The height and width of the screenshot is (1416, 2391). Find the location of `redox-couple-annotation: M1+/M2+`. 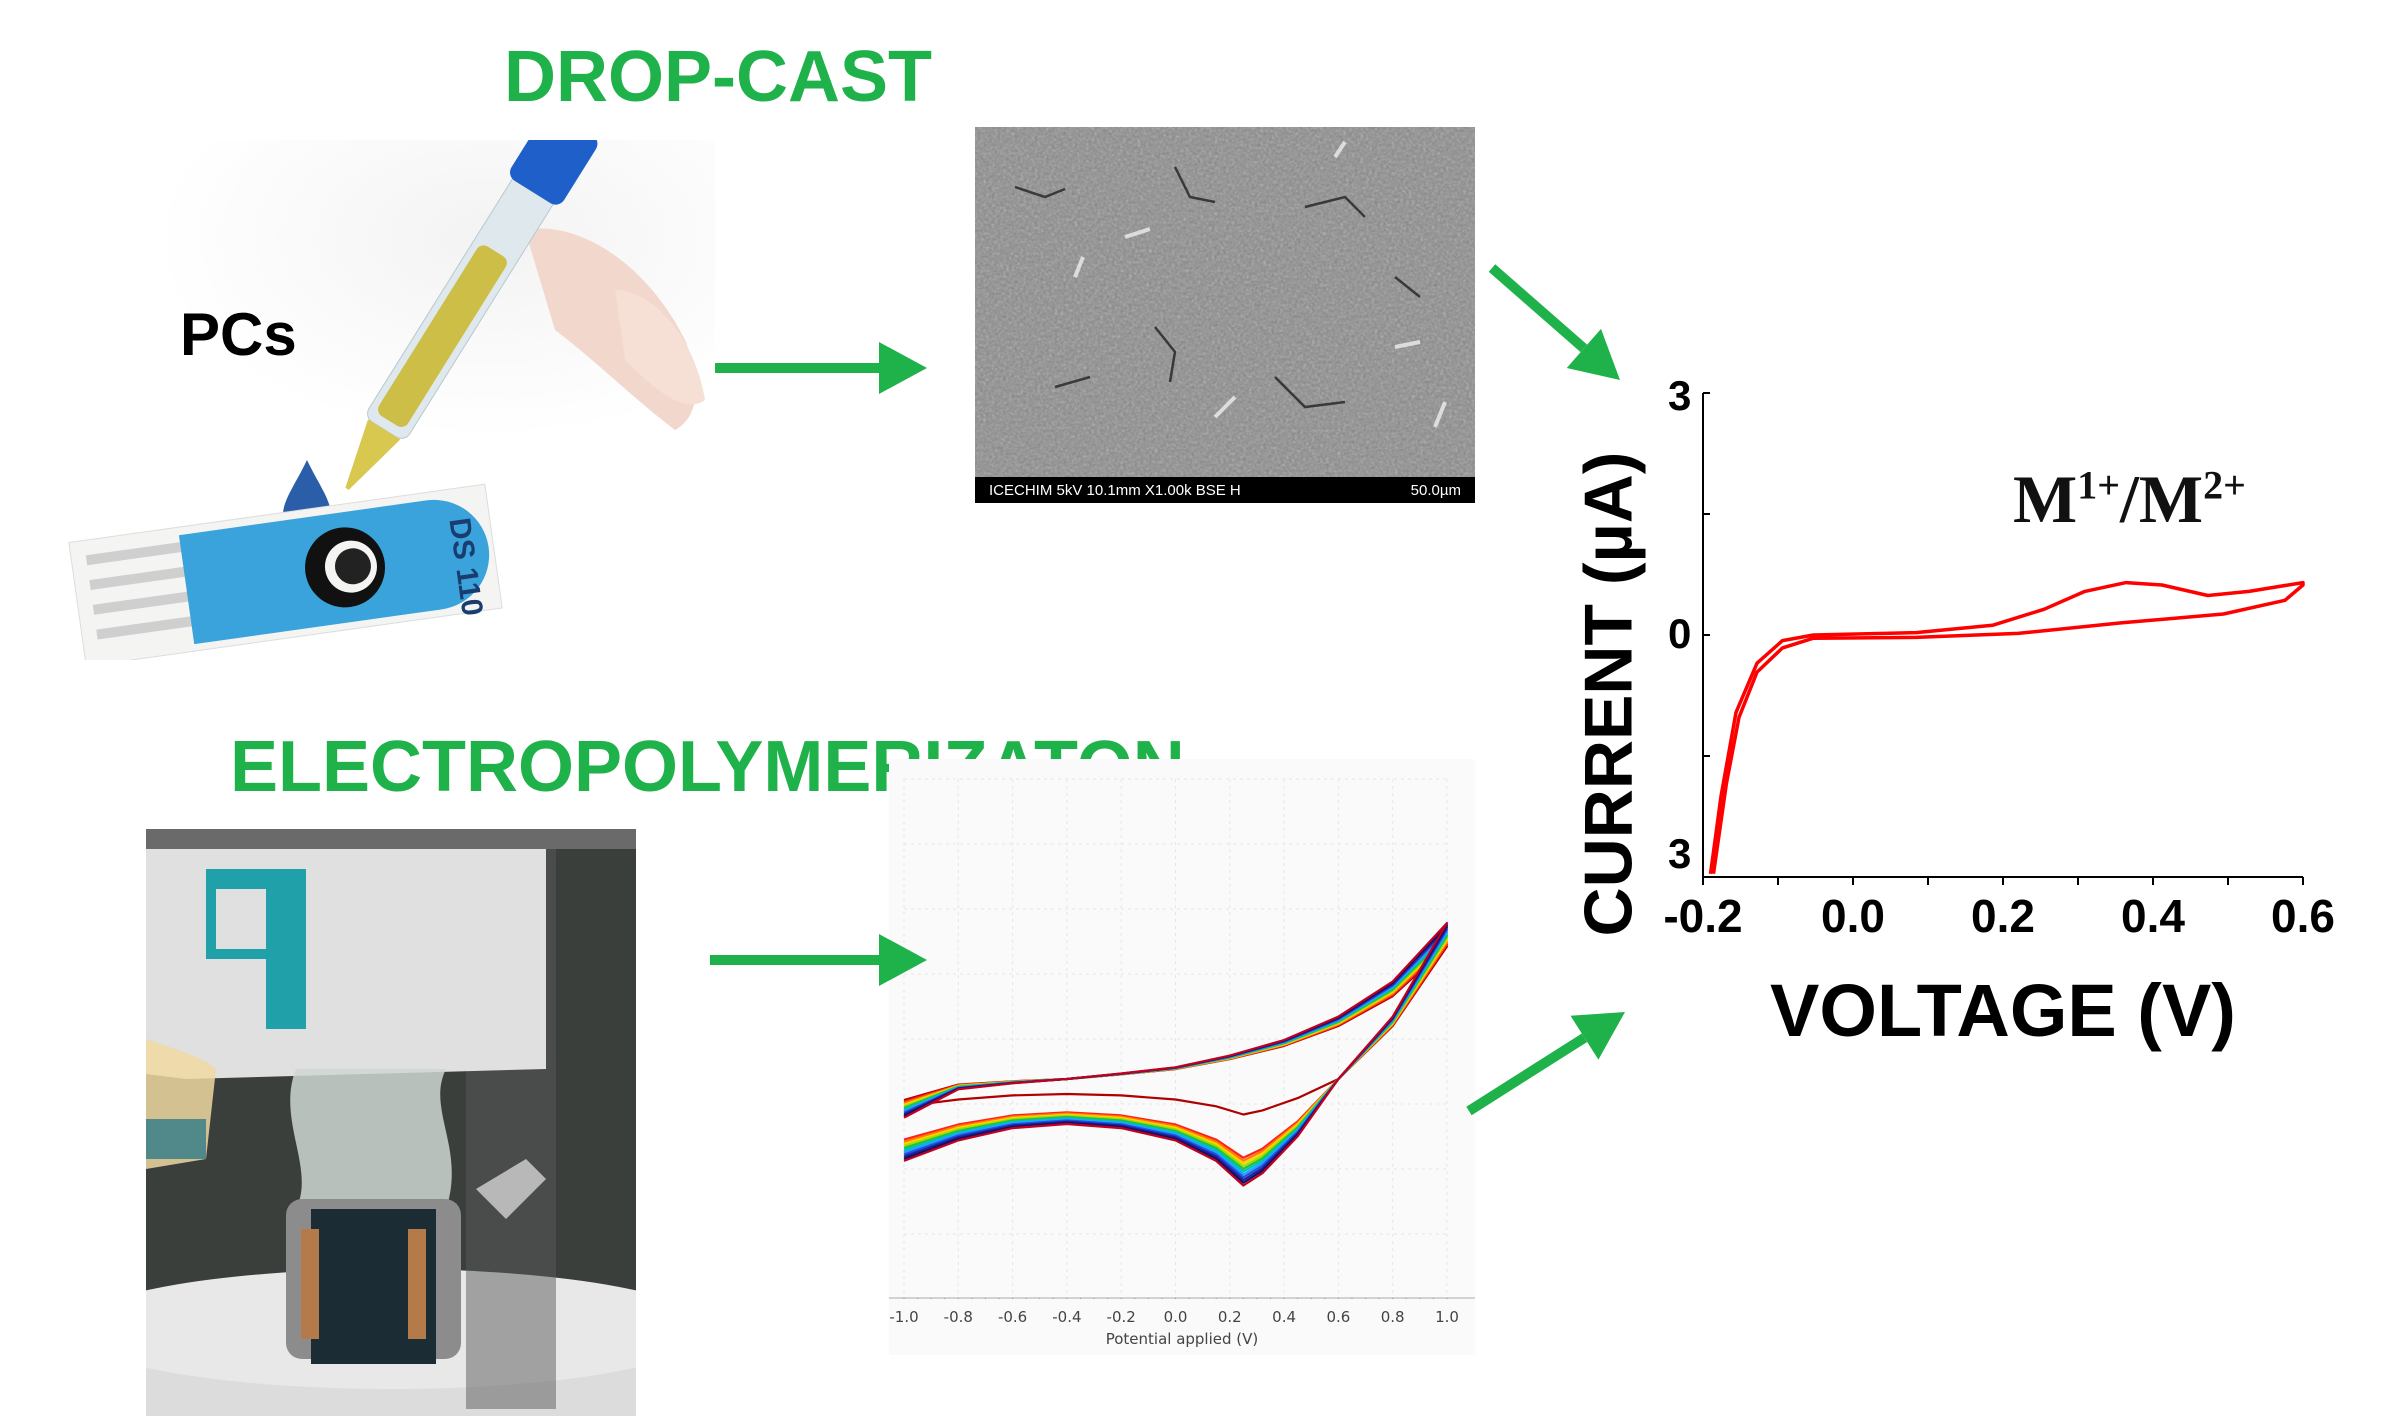

redox-couple-annotation: M1+/M2+ is located at coordinates (2129, 499).